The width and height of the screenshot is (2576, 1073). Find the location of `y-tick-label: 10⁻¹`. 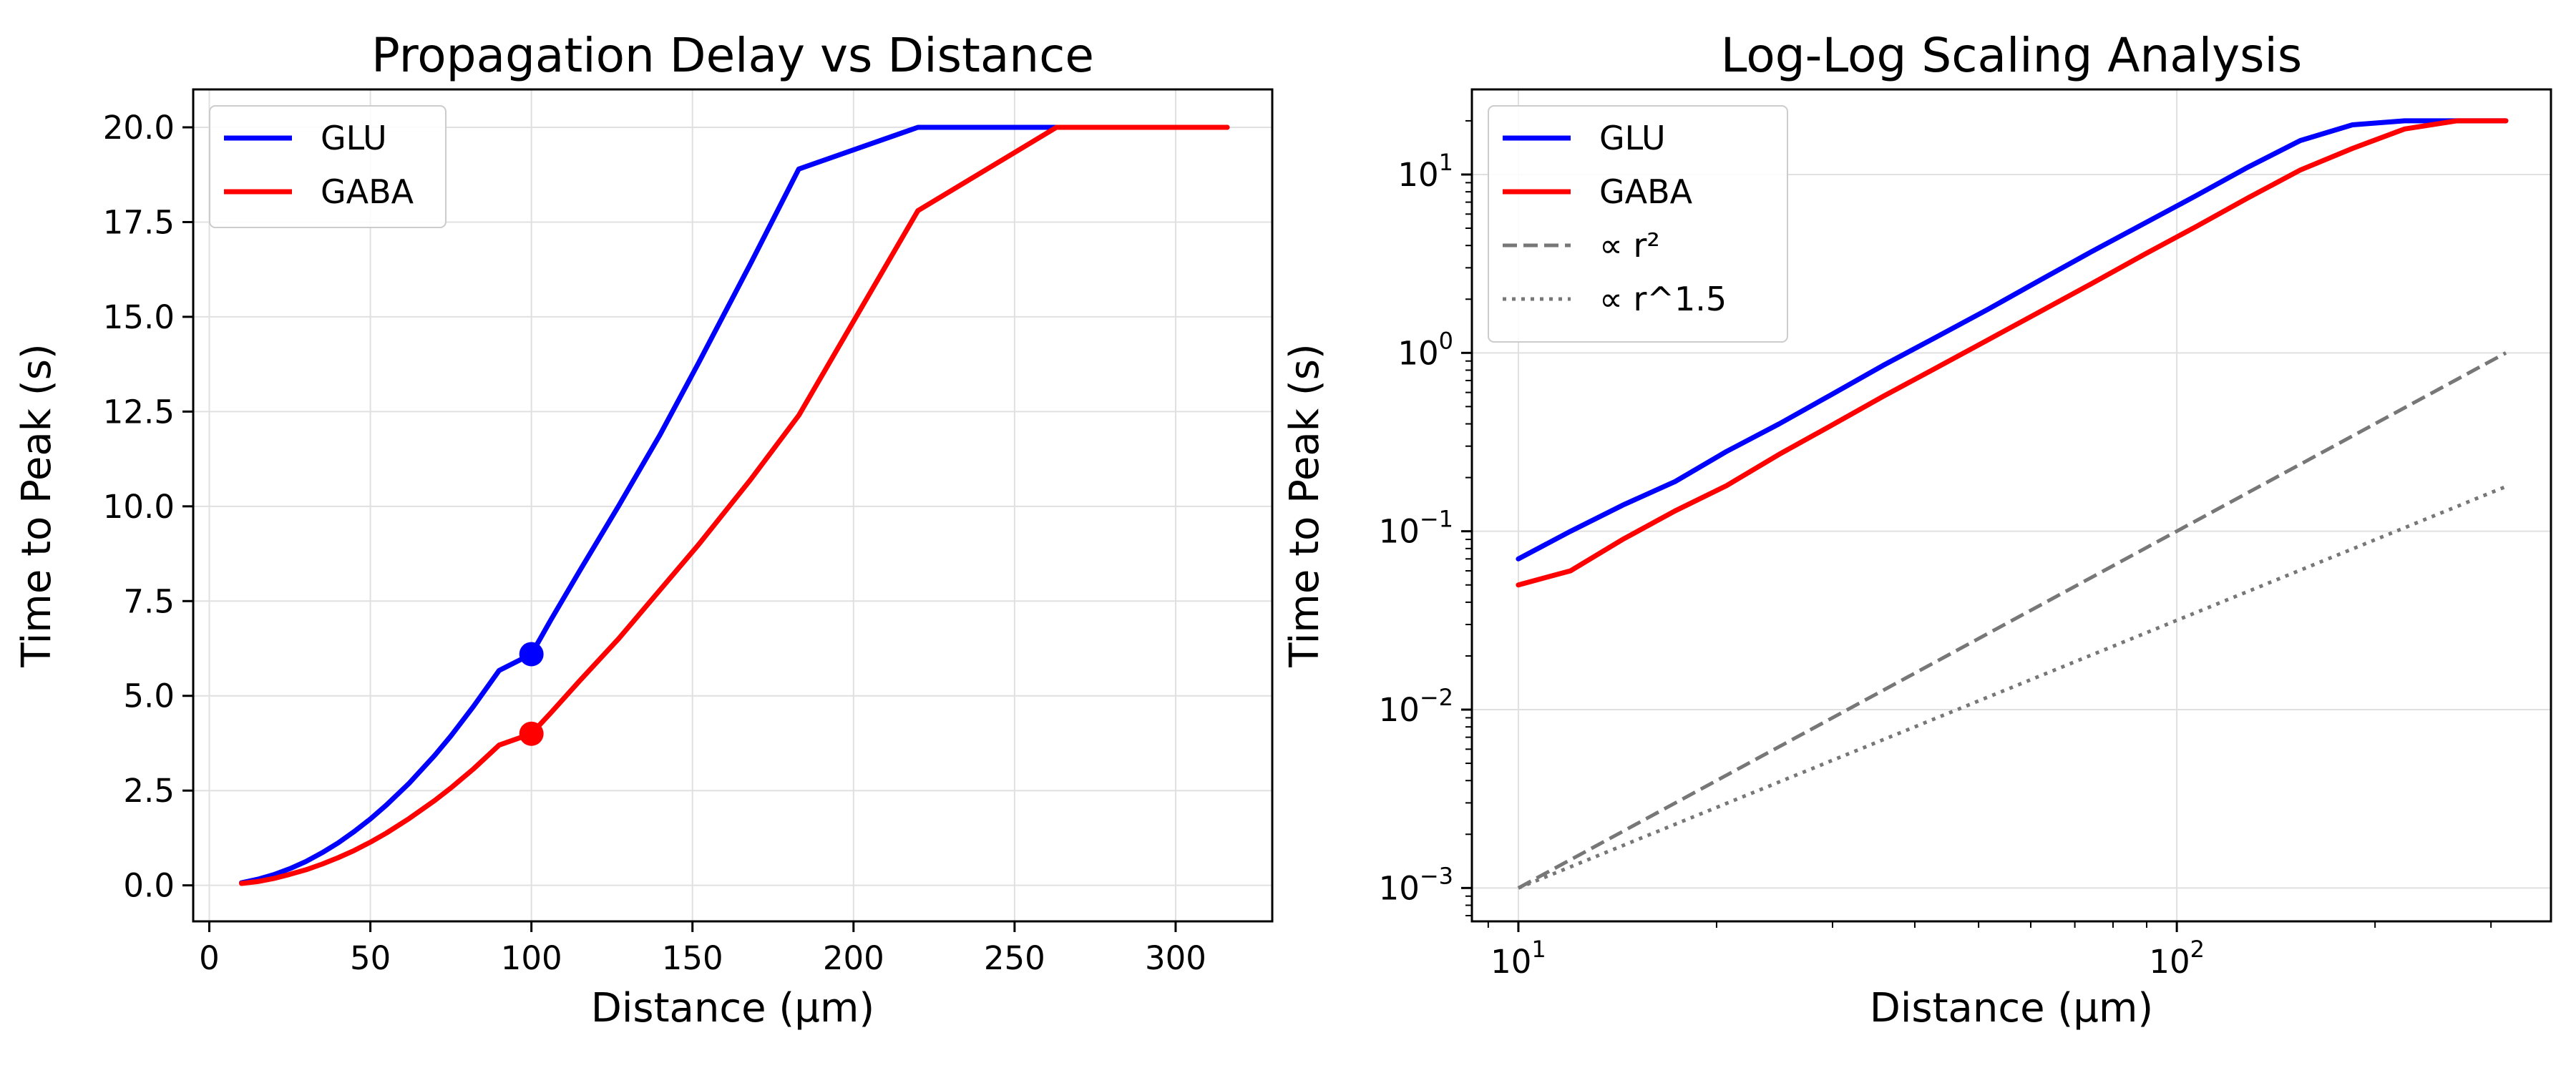

y-tick-label: 10⁻¹ is located at coordinates (1416, 528).